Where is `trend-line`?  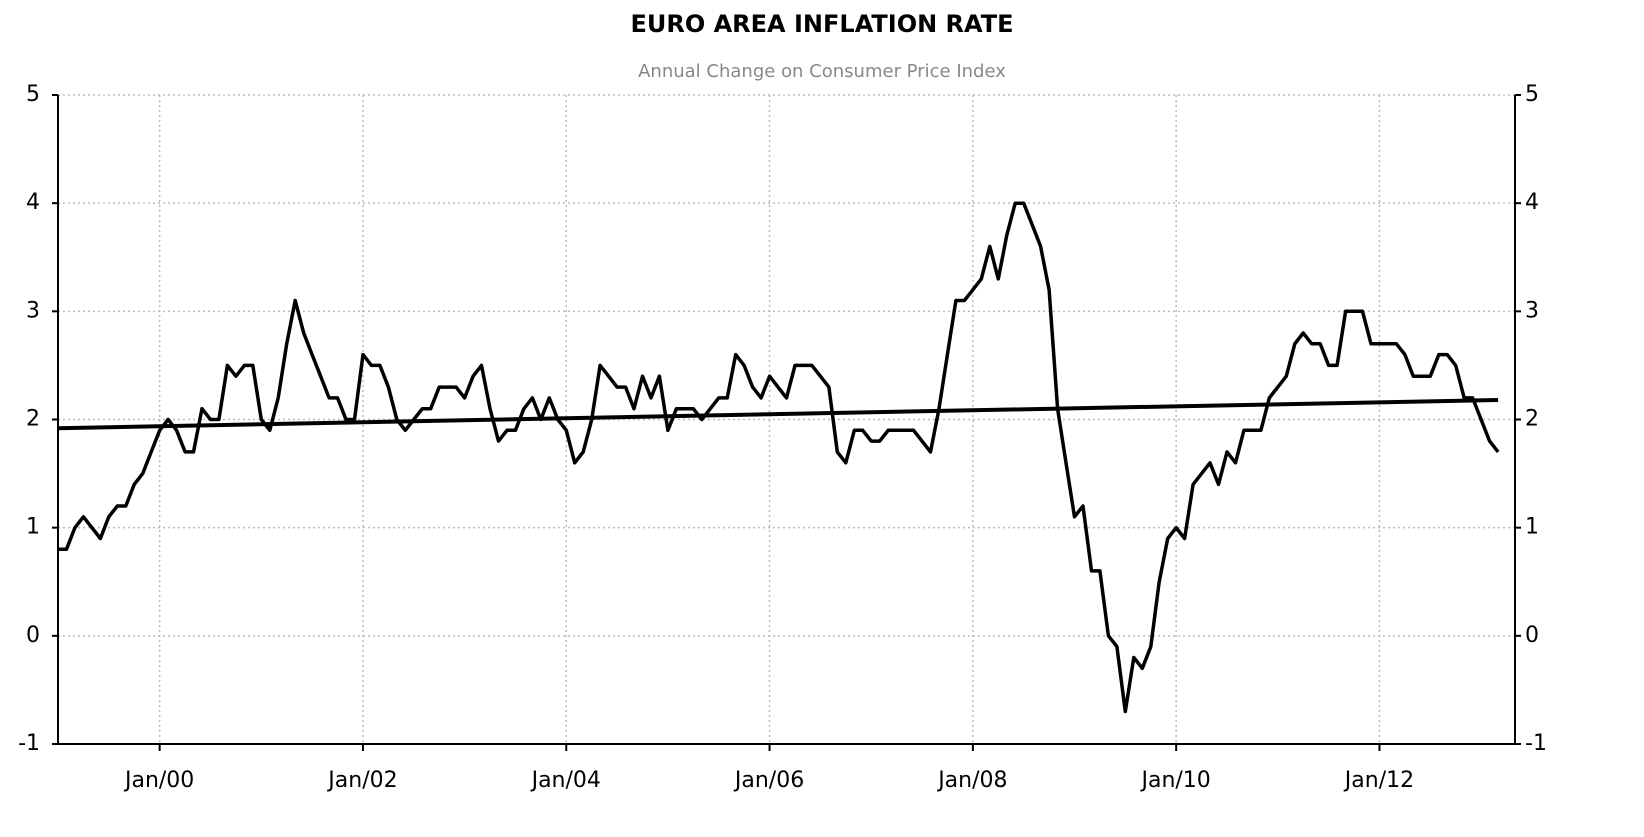
trend-line is located at coordinates (778, 414).